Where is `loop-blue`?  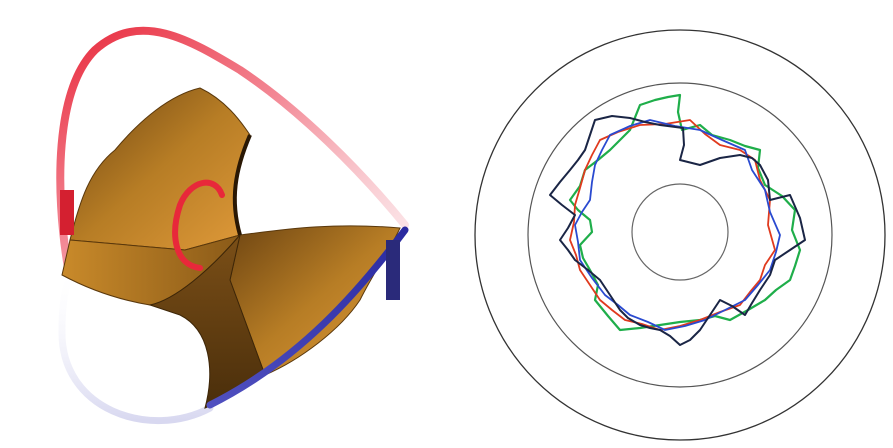 loop-blue is located at coordinates (677, 225).